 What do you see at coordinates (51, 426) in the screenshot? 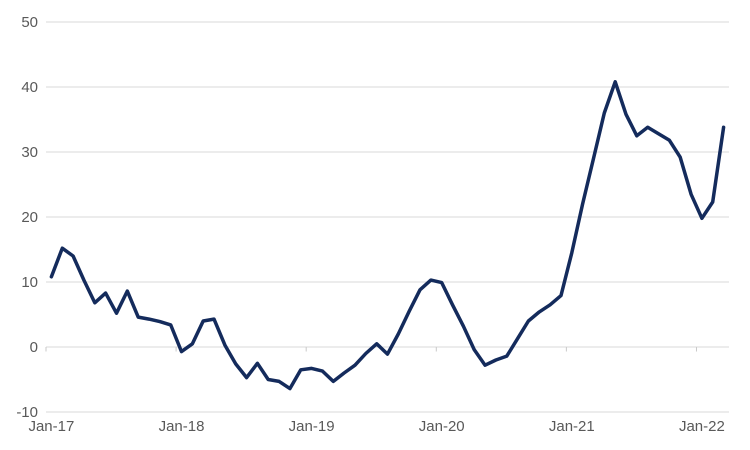
I see `x-axis-label: Jan-17` at bounding box center [51, 426].